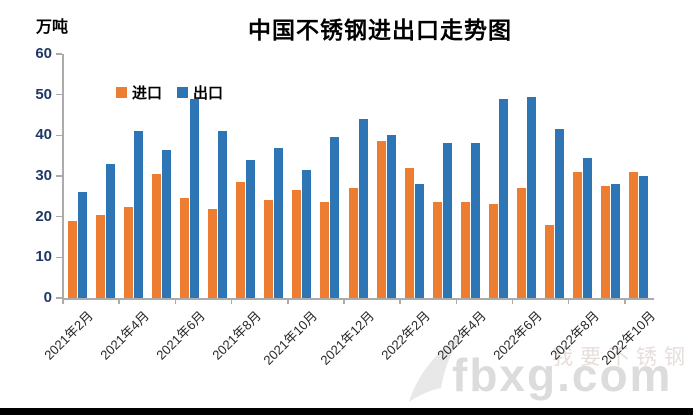 This screenshot has height=415, width=693. Describe the element at coordinates (606, 242) in the screenshot. I see `bar-import-2022年9月` at that location.